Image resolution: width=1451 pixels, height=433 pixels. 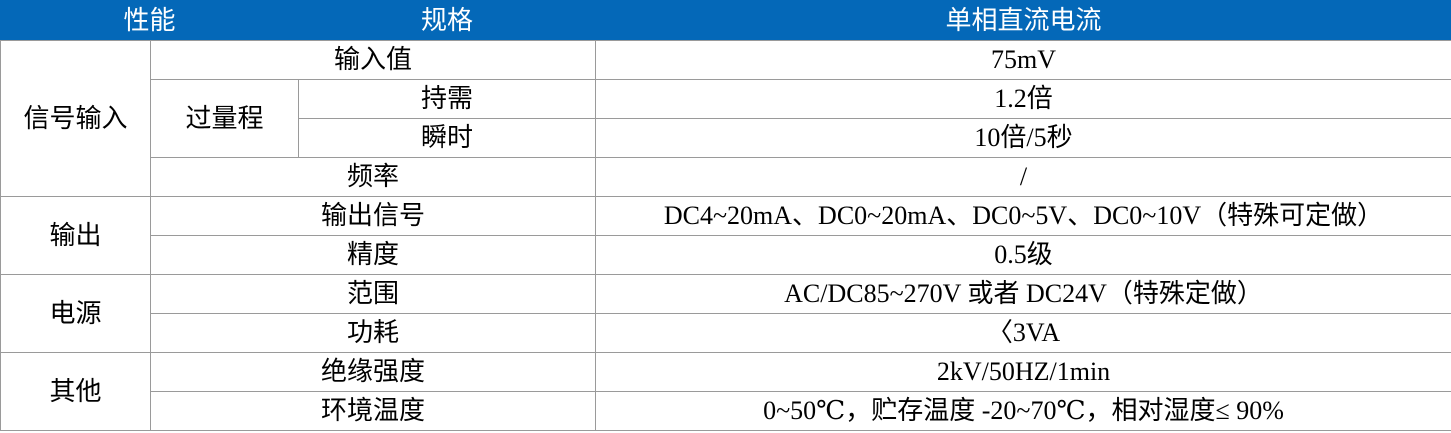 I want to click on table-row: 环境温度 0~50℃，贮存温度 -20~70℃，相对湿度≤ 90%, so click(x=726, y=411).